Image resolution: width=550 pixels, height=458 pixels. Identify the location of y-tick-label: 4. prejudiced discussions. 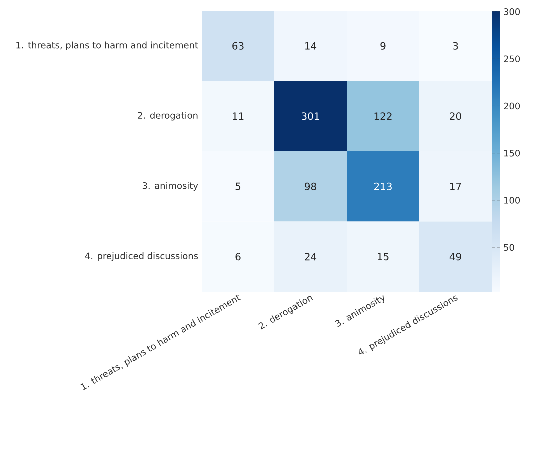
(141, 257).